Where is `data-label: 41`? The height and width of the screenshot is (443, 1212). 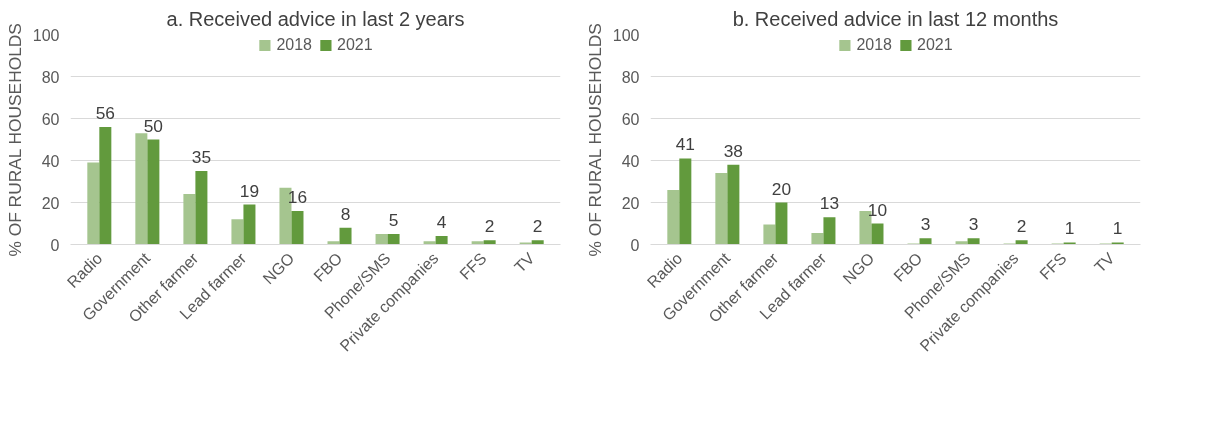 data-label: 41 is located at coordinates (685, 144).